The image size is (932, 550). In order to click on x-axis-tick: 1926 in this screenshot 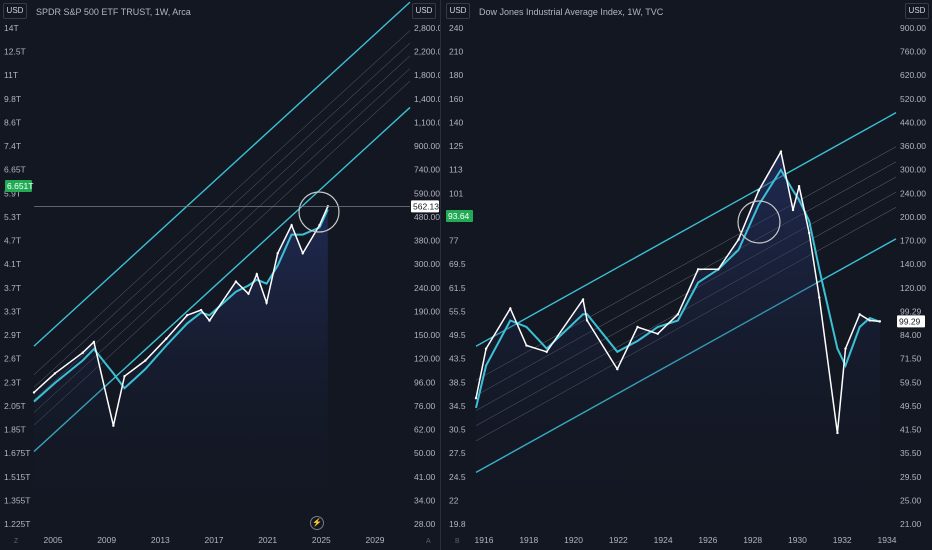, I will do `click(707, 540)`.